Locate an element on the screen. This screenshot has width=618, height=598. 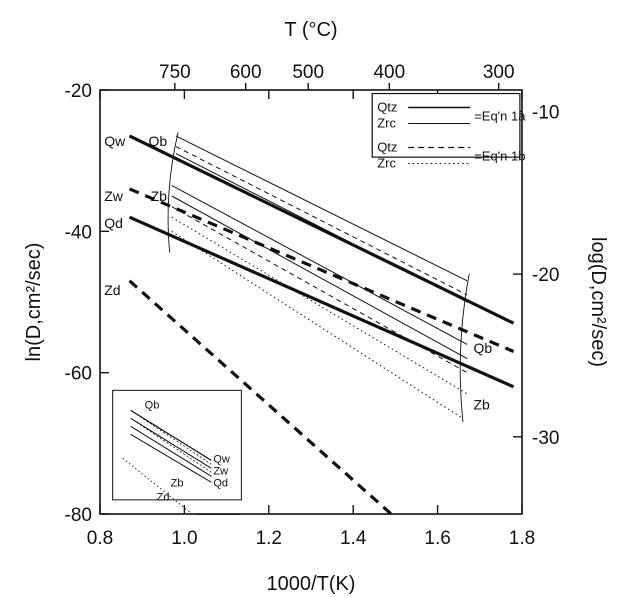
y-right-tick-label: -30 is located at coordinates (545, 438).